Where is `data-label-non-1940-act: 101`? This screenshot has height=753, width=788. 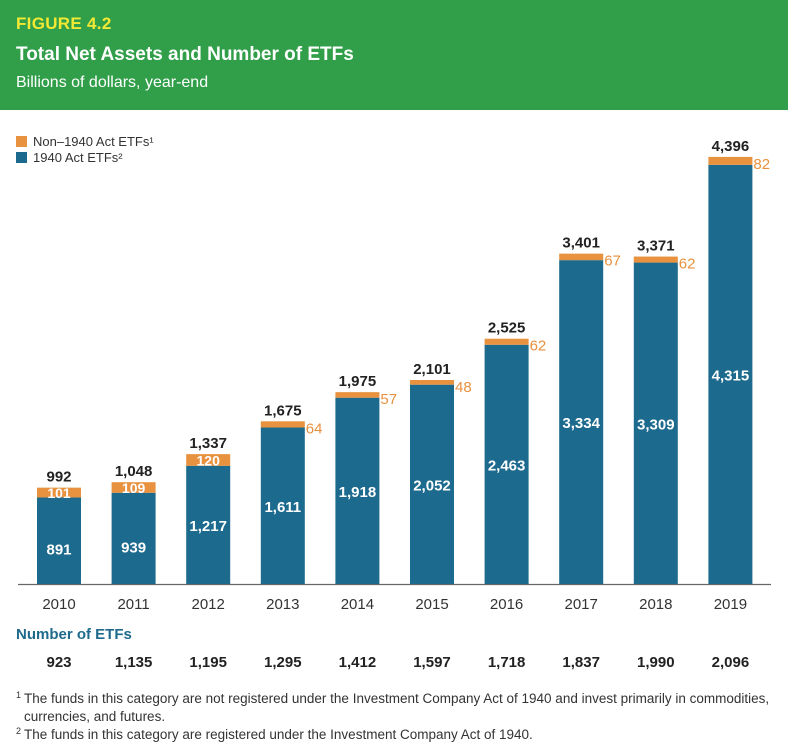
data-label-non-1940-act: 101 is located at coordinates (59, 493).